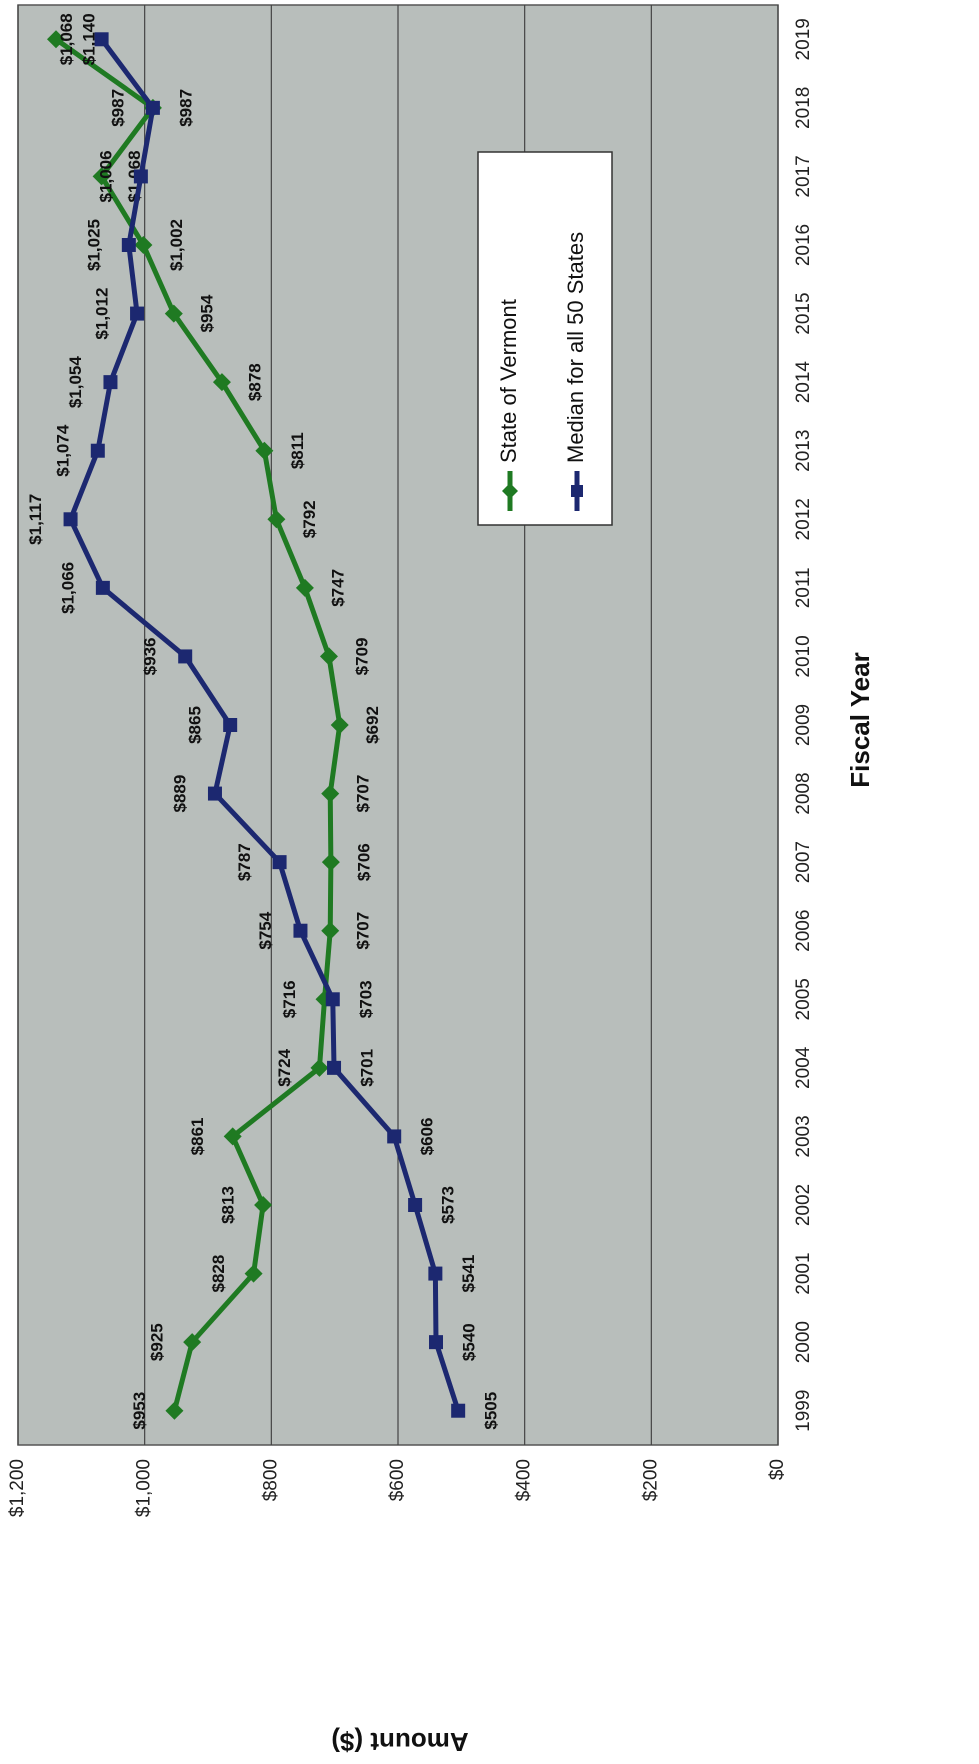 This screenshot has height=1764, width=979. Describe the element at coordinates (803, 862) in the screenshot. I see `x-tick-label: 2007` at that location.